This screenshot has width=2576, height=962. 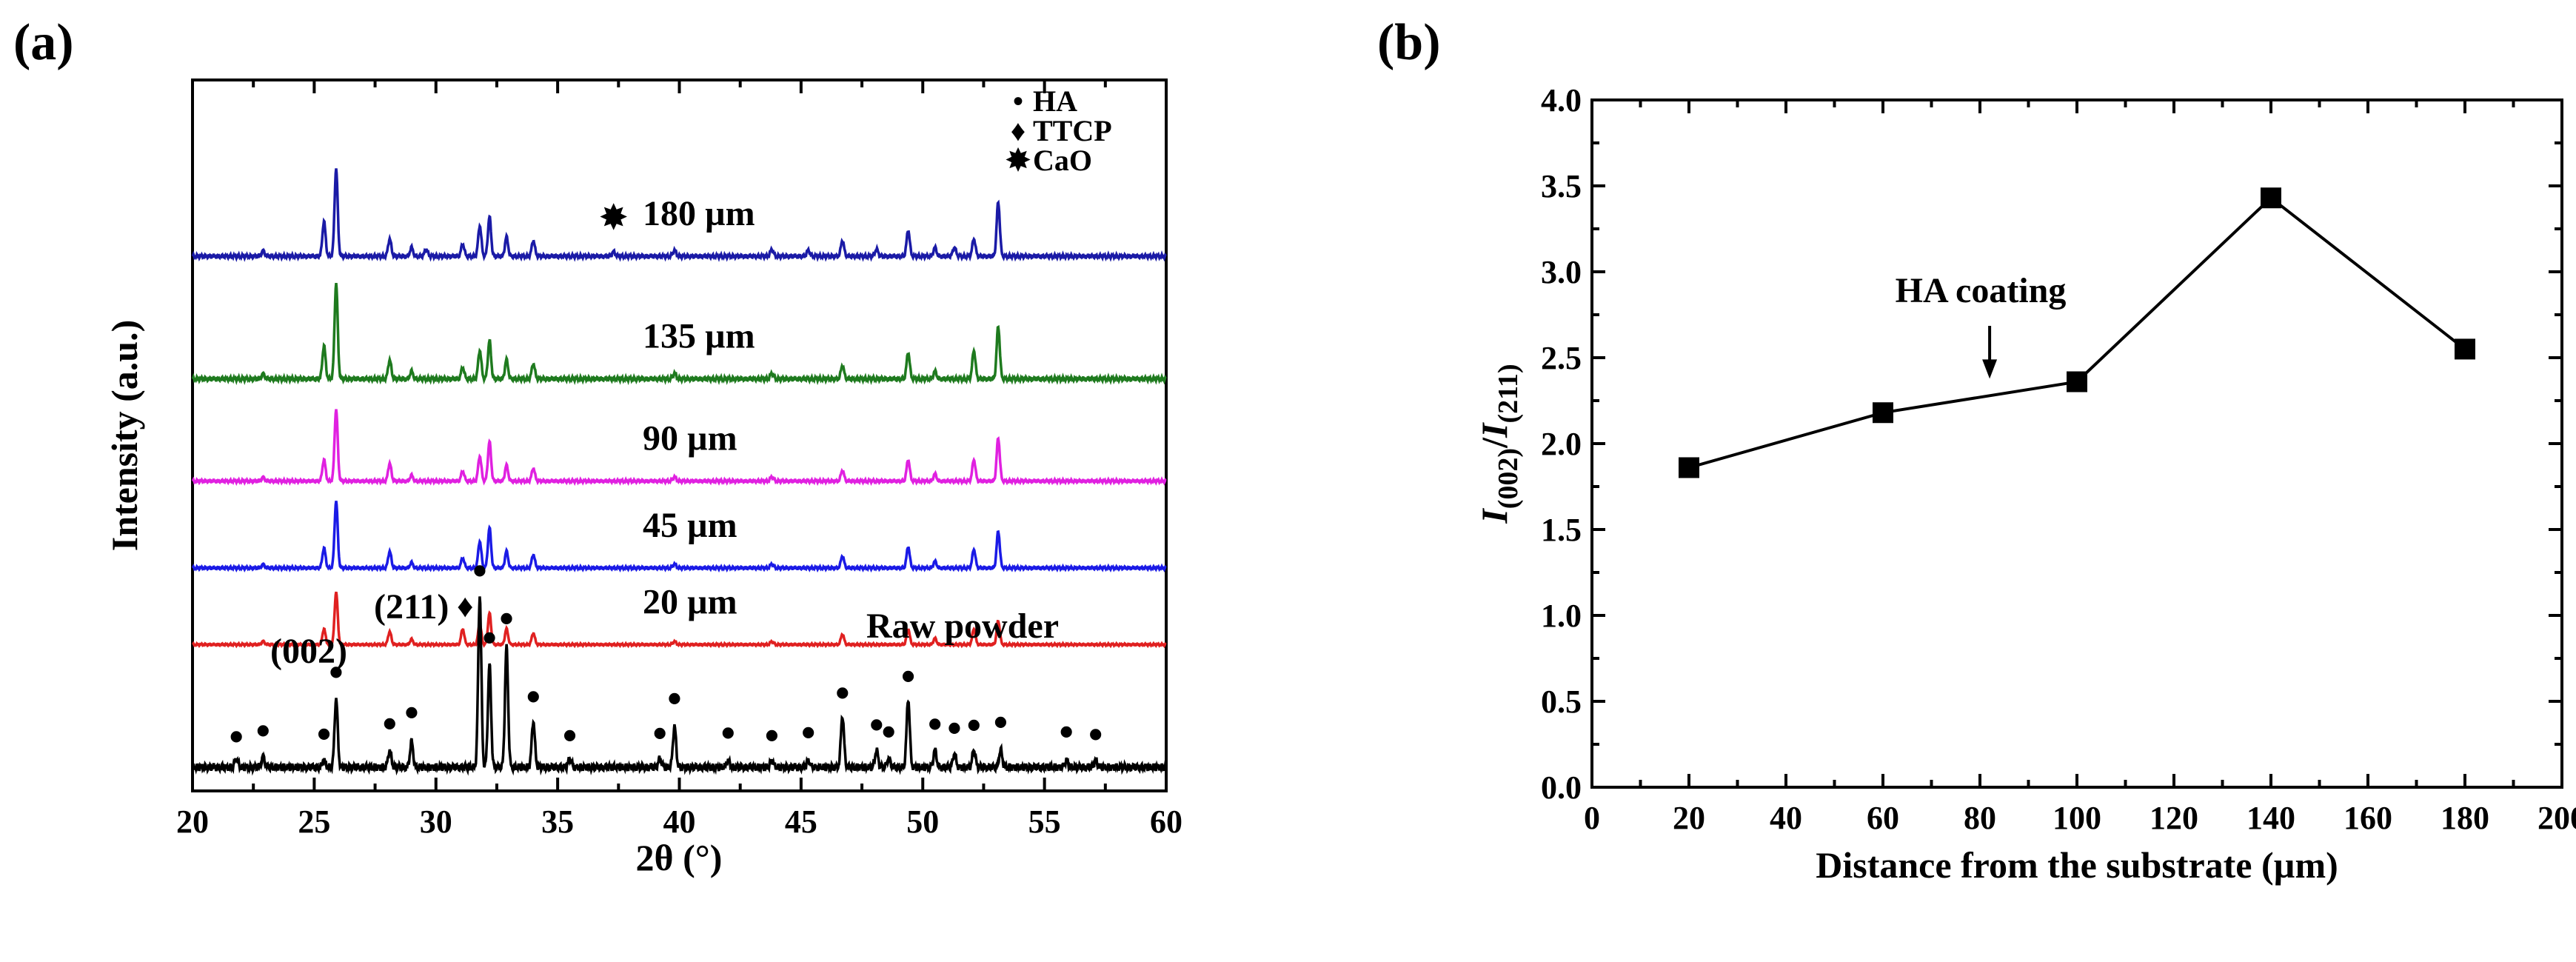 I want to click on ratio-x-tick-label: 180, so click(x=2464, y=818).